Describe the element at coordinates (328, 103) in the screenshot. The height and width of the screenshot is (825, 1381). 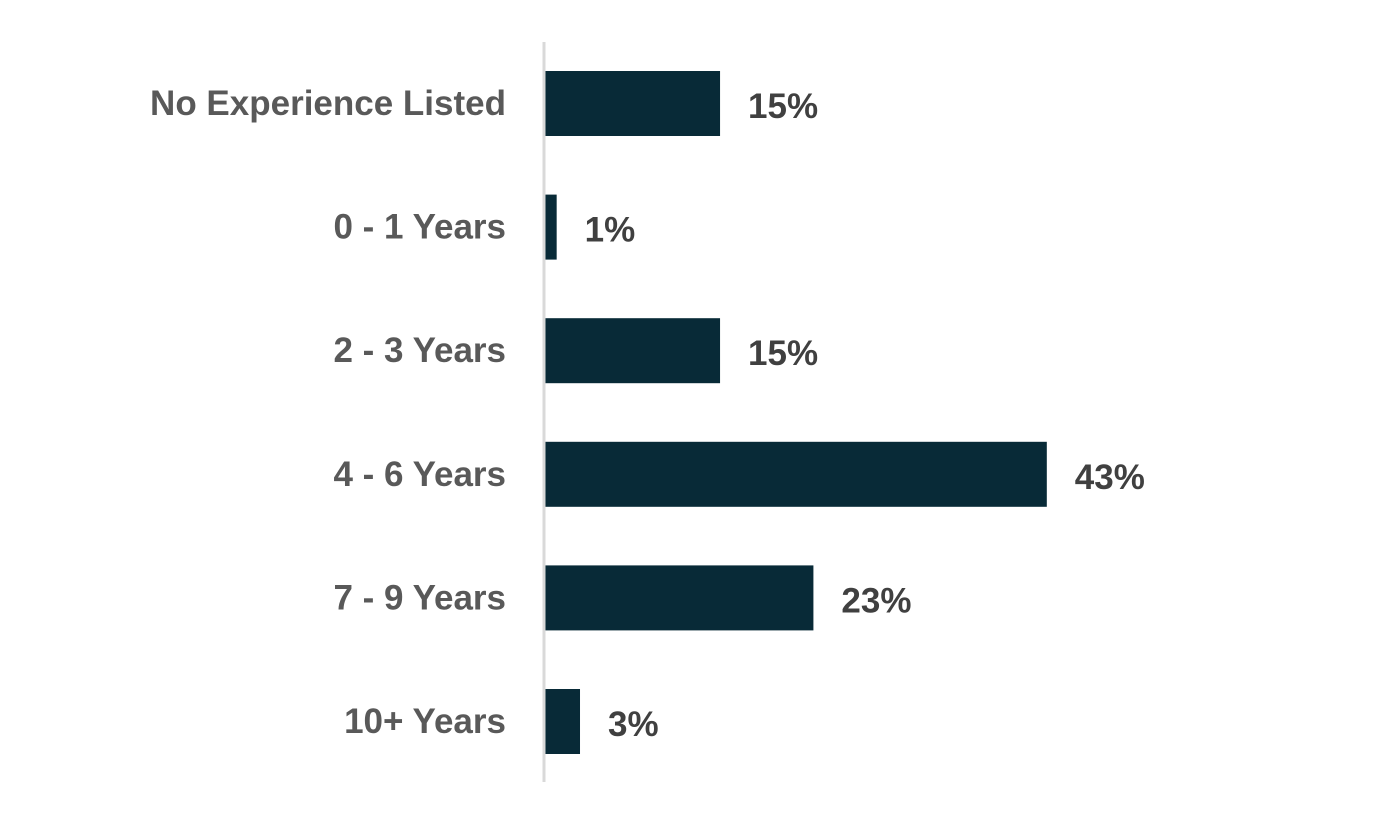
I see `category-label: No Experience Listed` at that location.